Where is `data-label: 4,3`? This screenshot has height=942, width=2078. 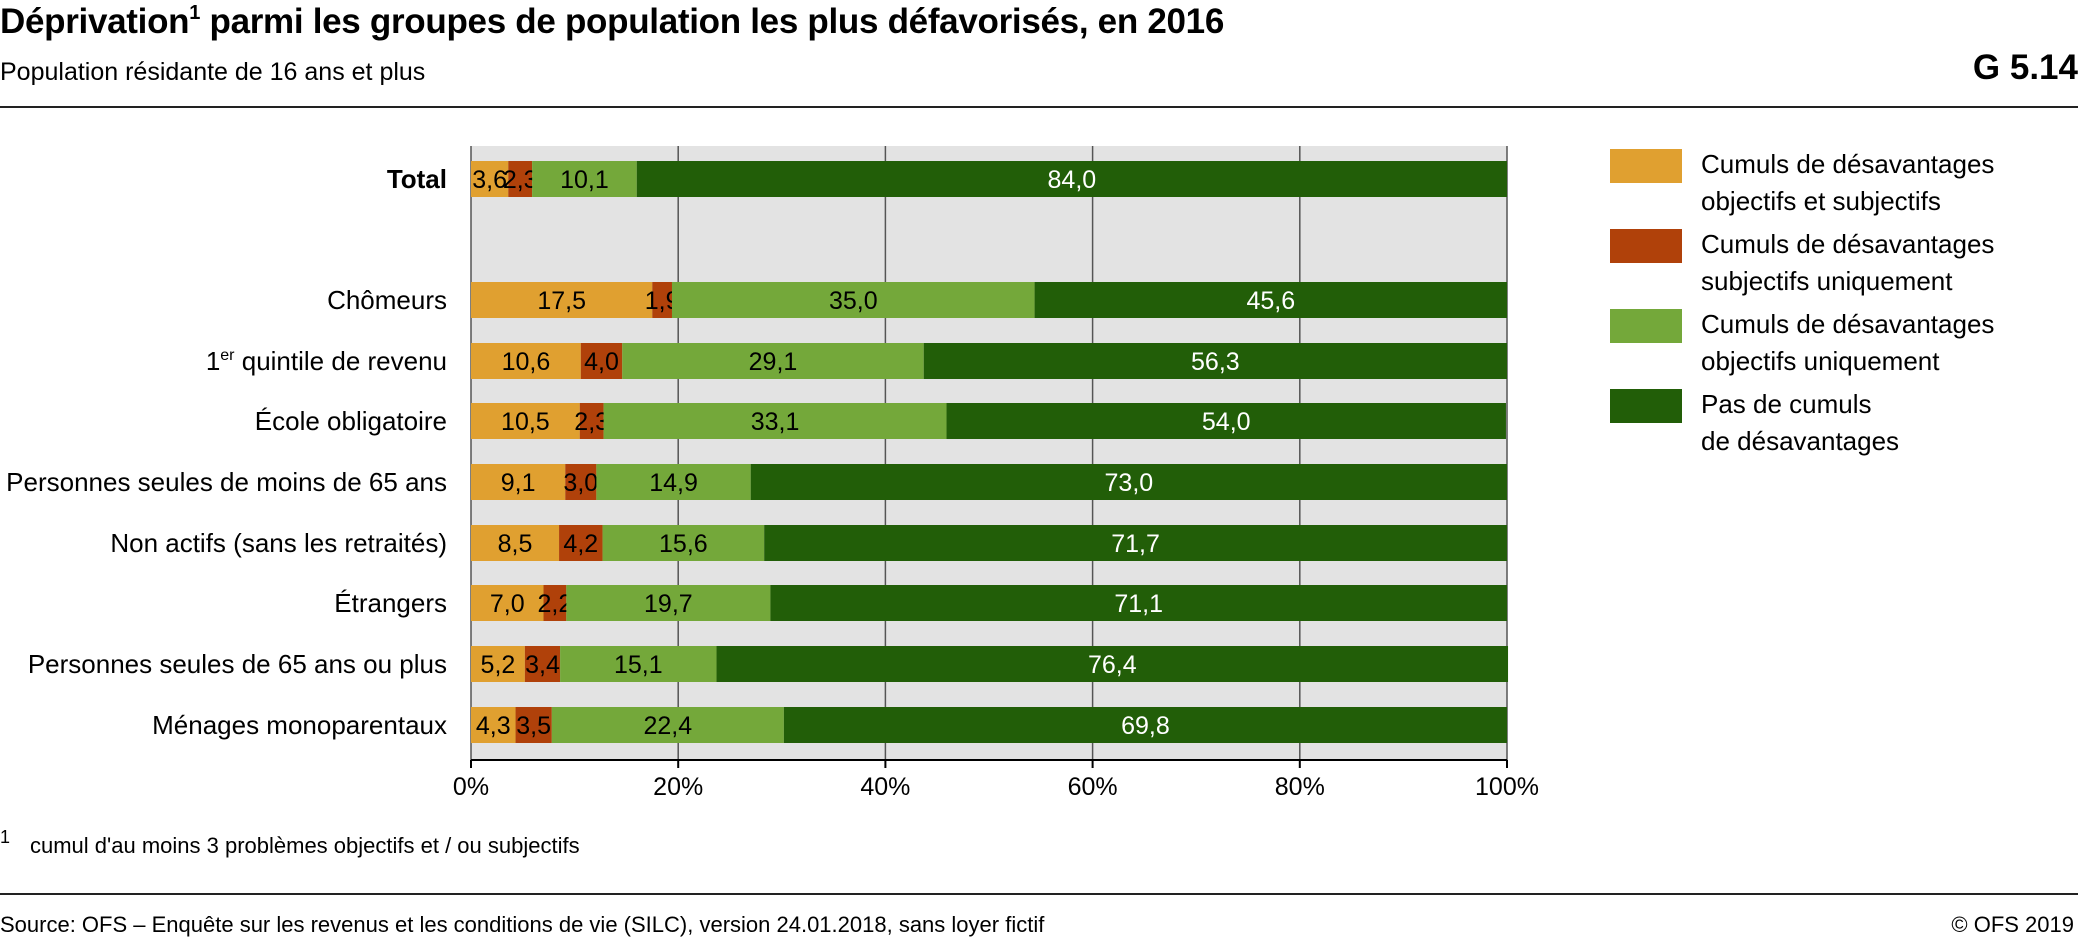 data-label: 4,3 is located at coordinates (493, 726).